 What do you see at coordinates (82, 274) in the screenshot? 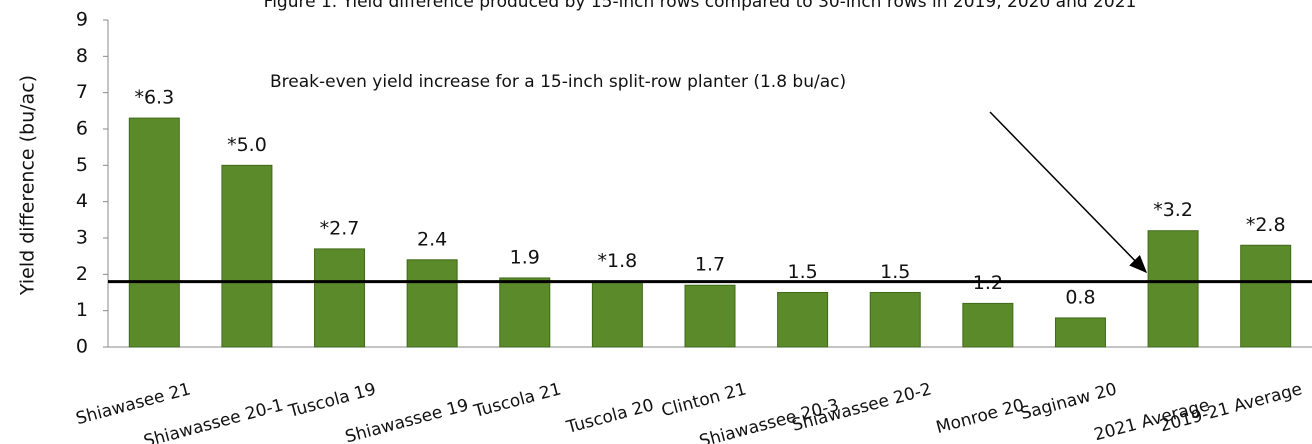
I see `y-tick-label: 2` at bounding box center [82, 274].